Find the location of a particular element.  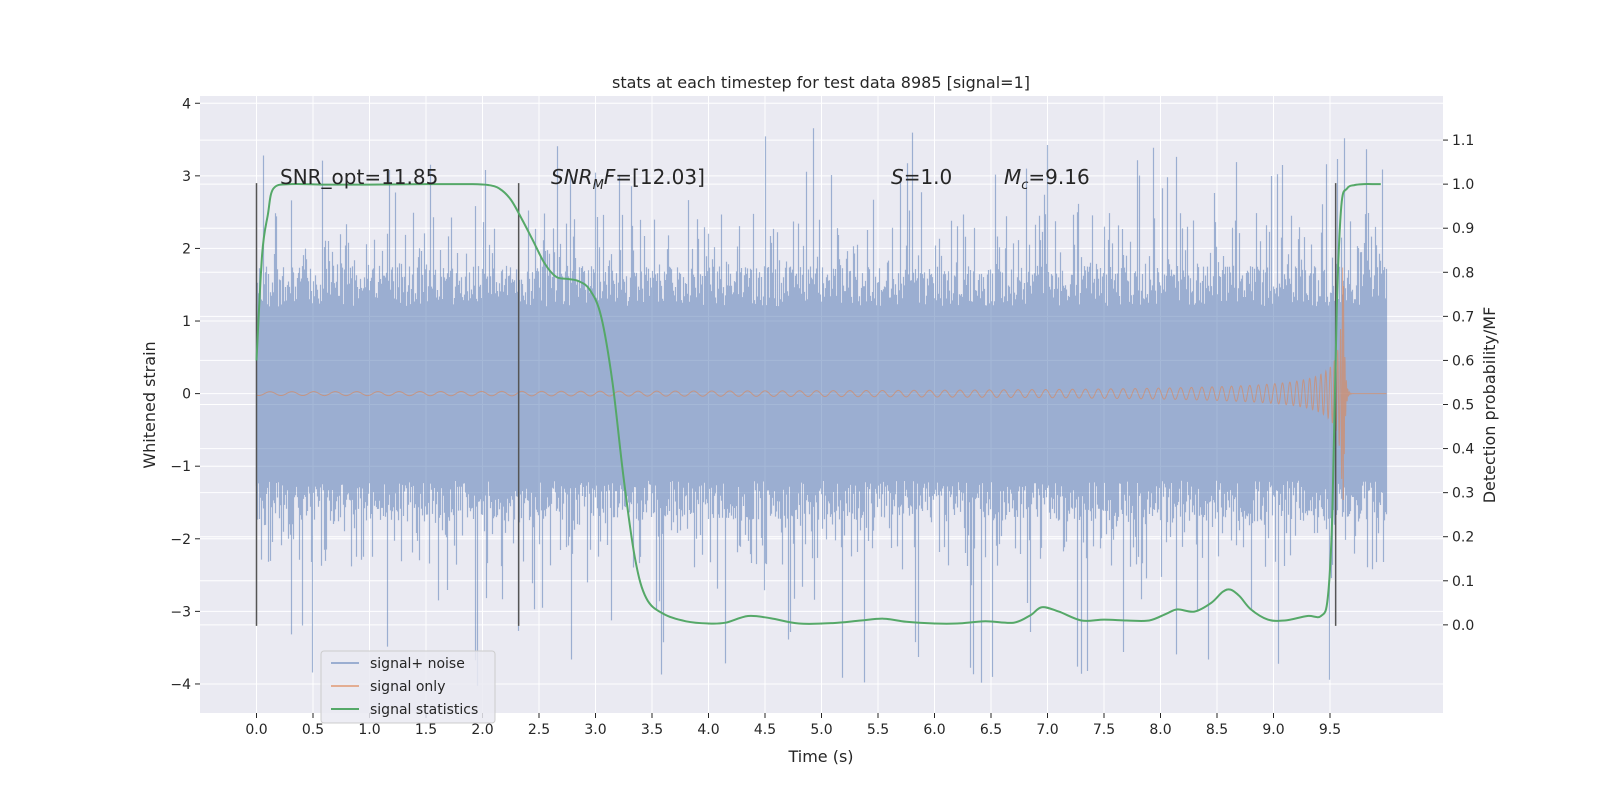

annotation-snr-opt: SNR_opt=11.85 is located at coordinates (359, 177).